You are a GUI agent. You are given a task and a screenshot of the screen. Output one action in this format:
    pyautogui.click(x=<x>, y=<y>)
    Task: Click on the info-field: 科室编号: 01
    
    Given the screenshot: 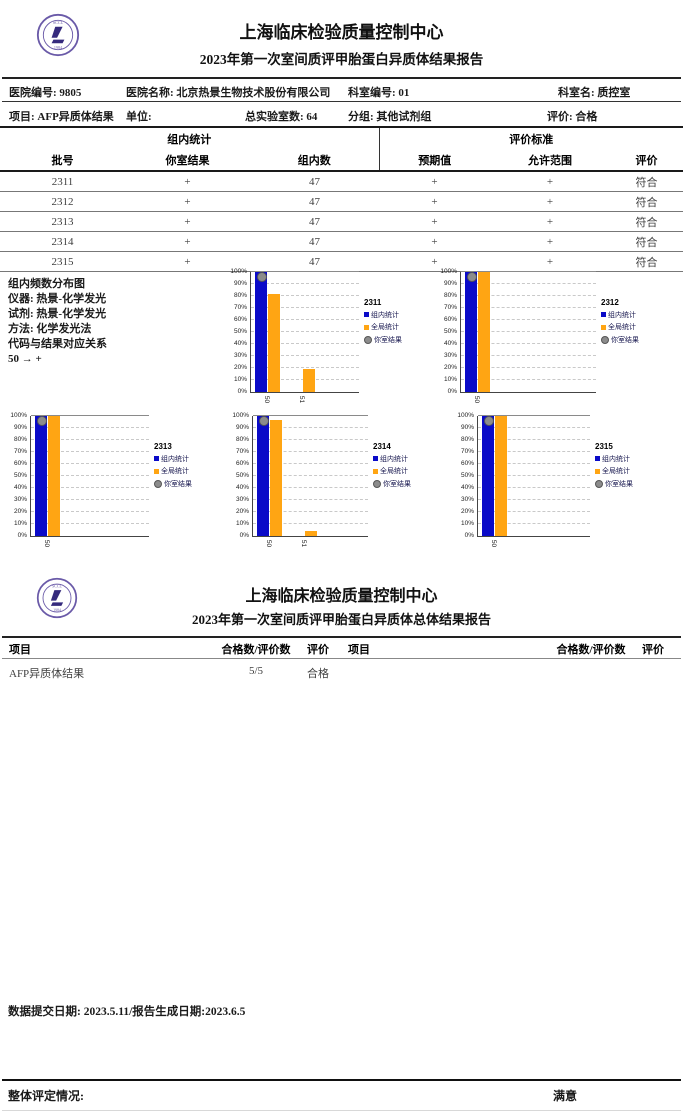 What is the action you would take?
    pyautogui.click(x=379, y=93)
    